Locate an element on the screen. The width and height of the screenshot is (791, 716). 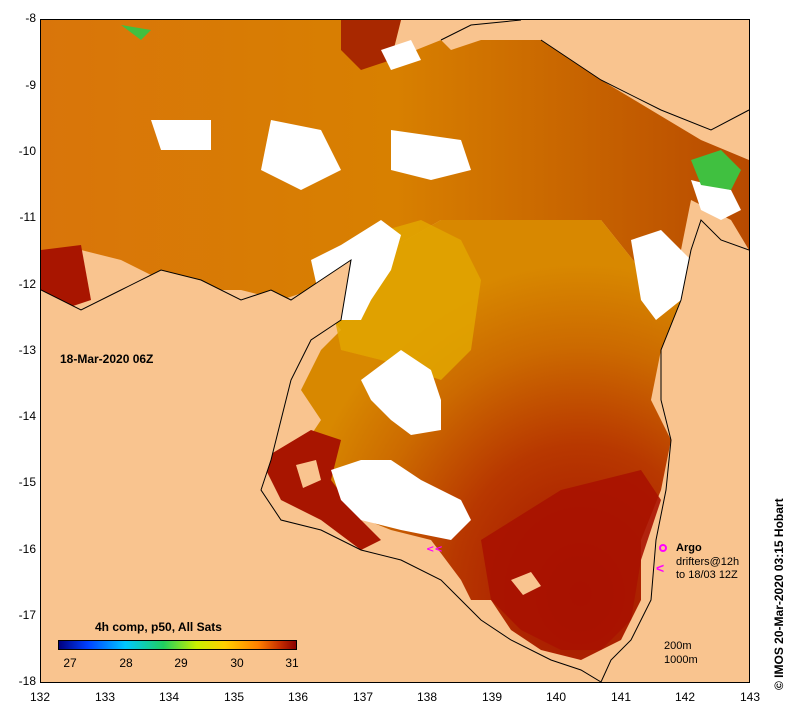
legend-argo: Argo is located at coordinates (689, 548).